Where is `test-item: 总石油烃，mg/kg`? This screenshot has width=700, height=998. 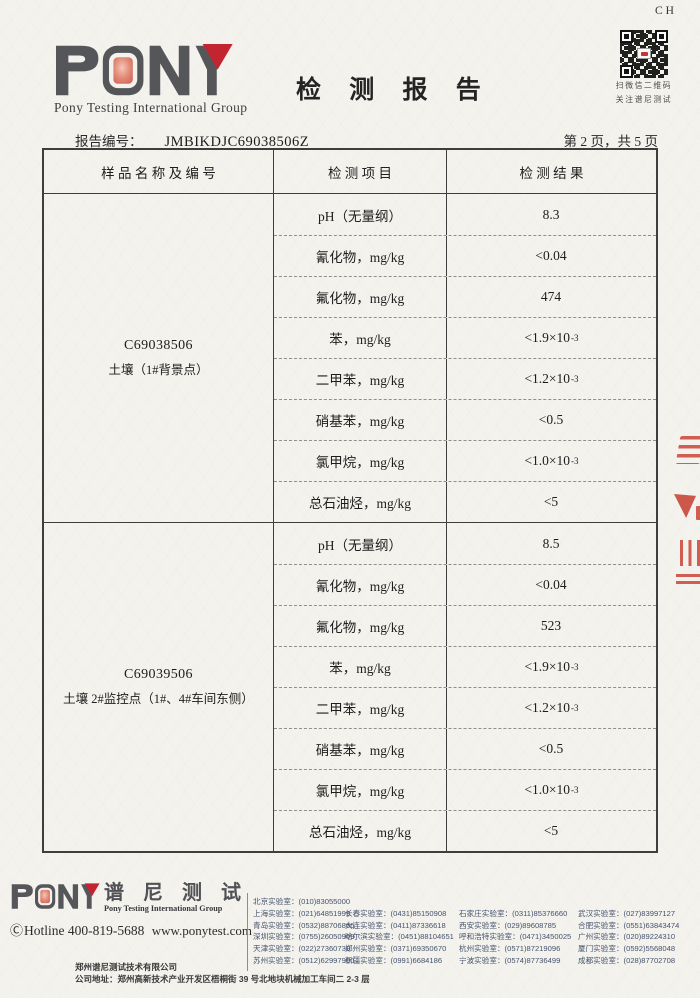 test-item: 总石油烃，mg/kg is located at coordinates (360, 502).